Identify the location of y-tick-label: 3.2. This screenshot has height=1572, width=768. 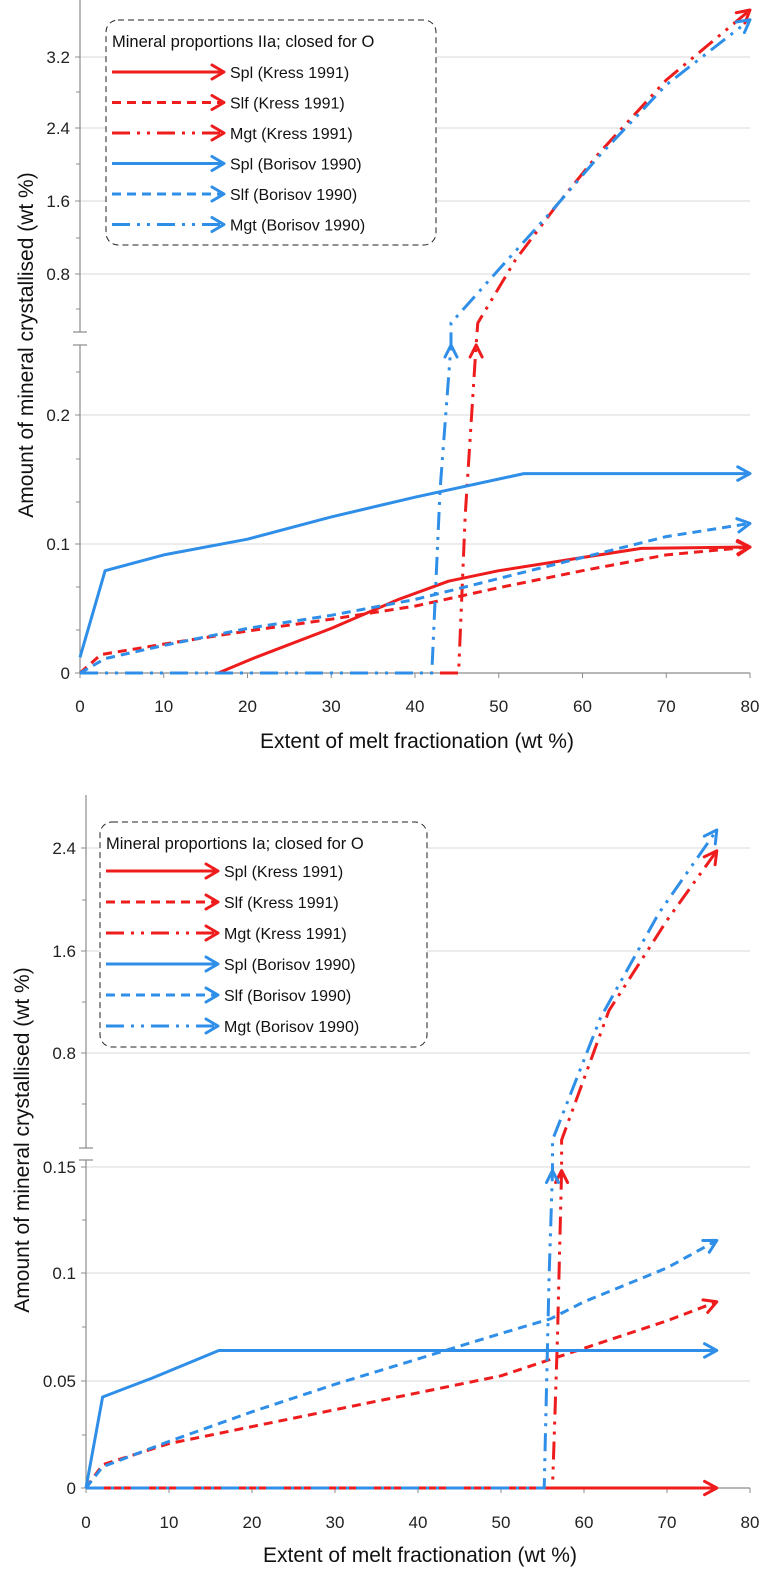
(58, 57).